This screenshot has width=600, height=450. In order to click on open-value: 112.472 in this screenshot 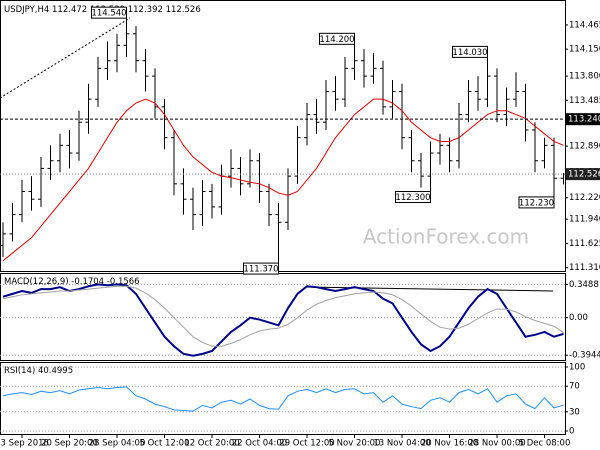, I will do `click(69, 10)`.